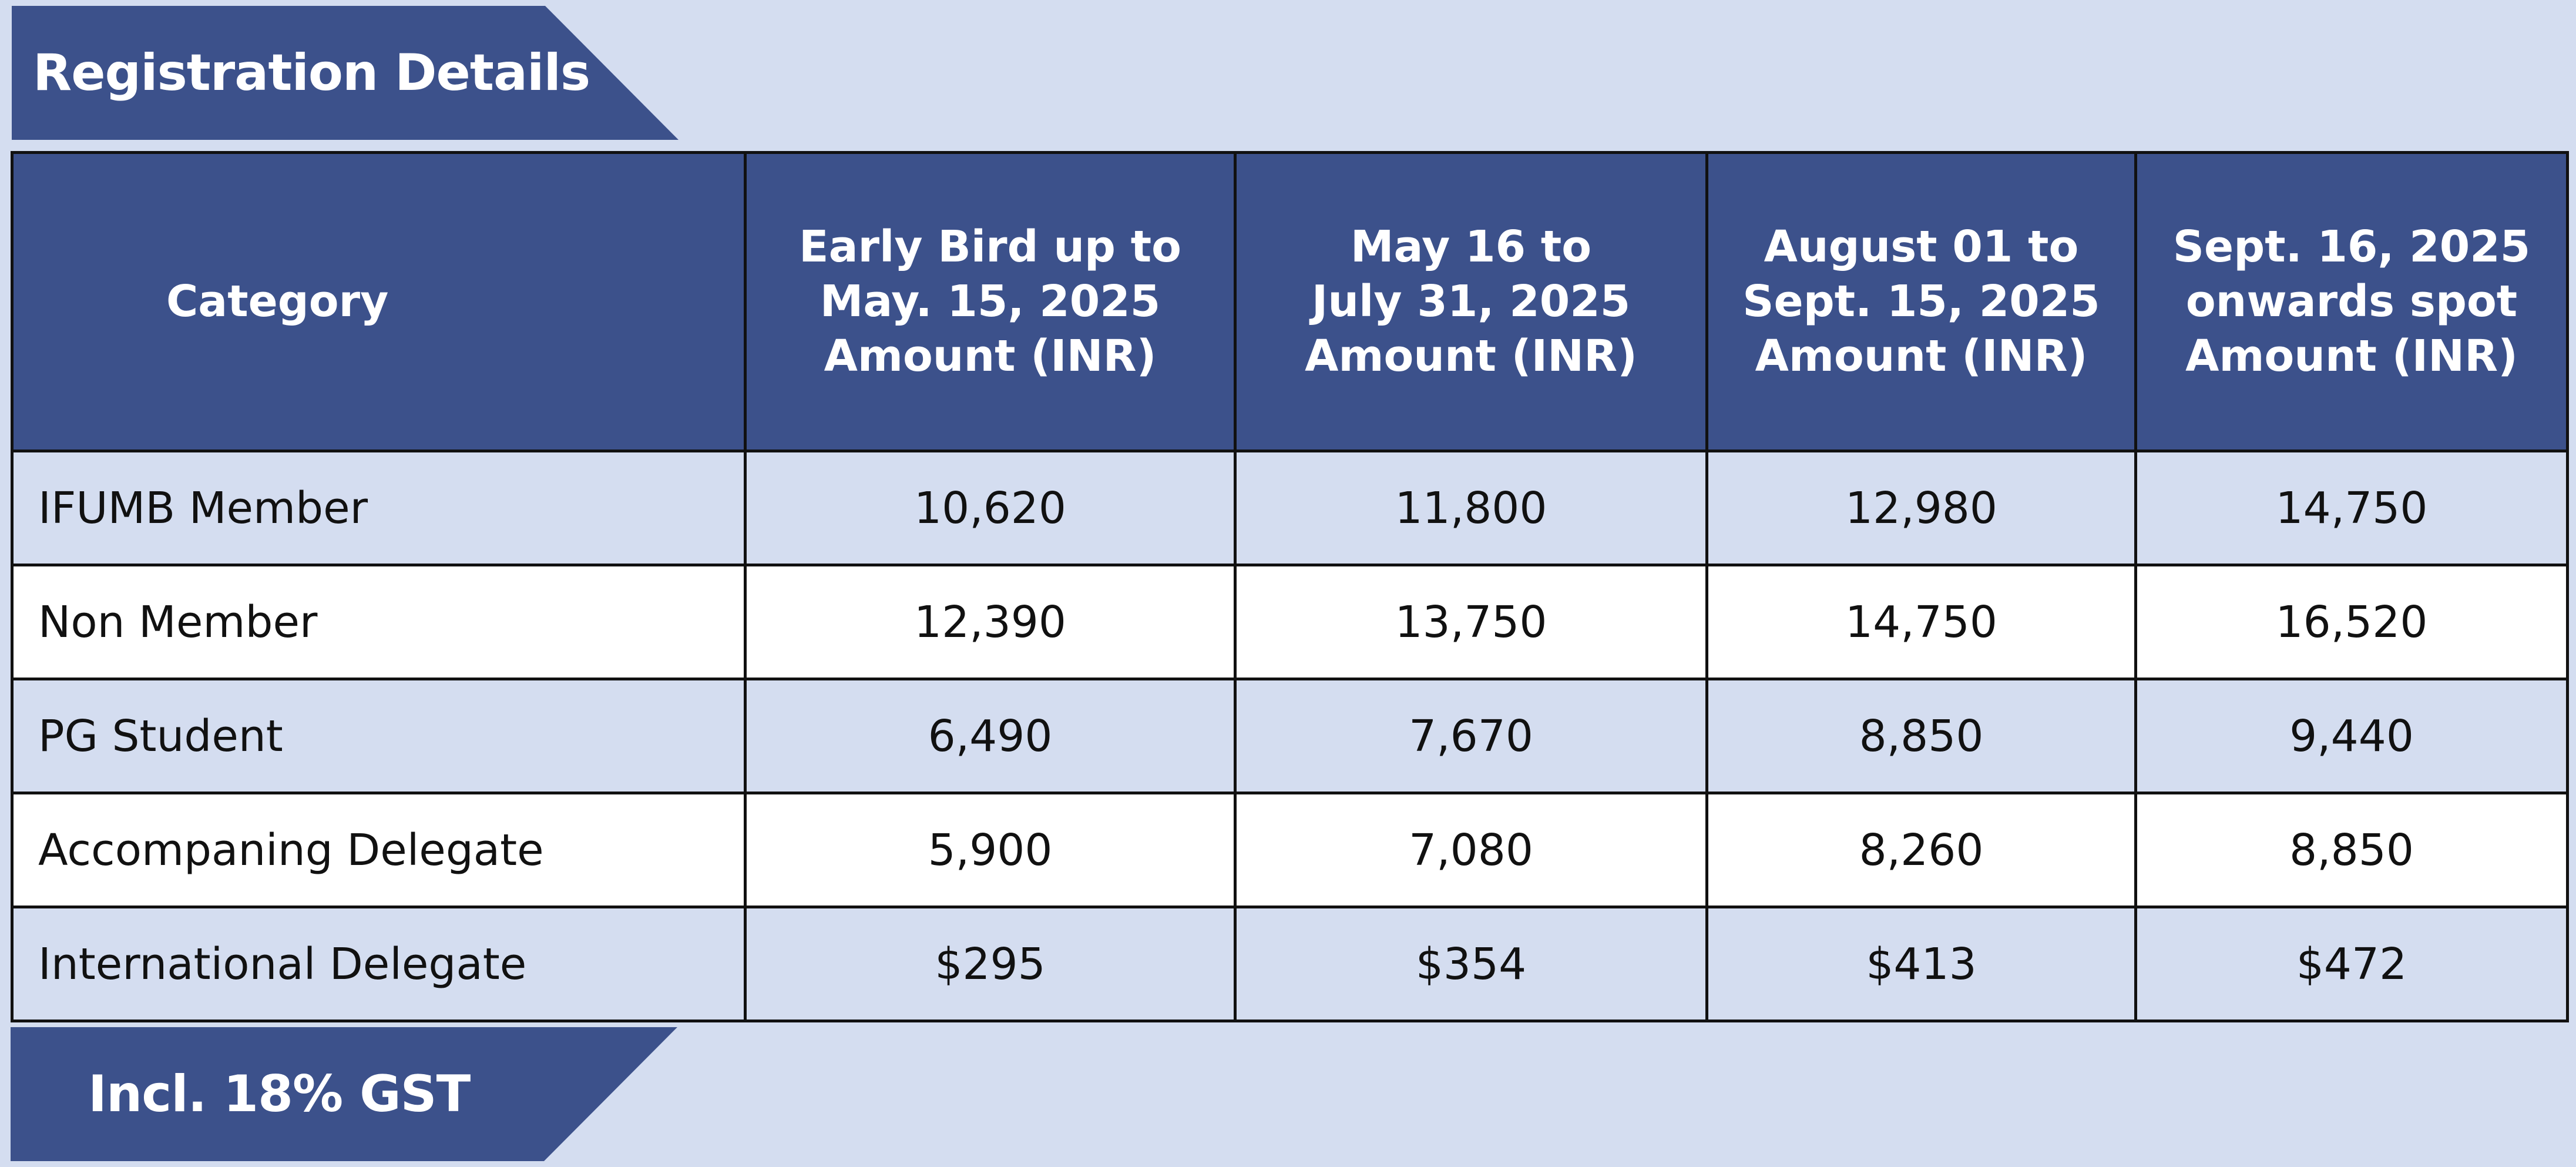 This screenshot has width=2576, height=1167. I want to click on gst-note-banner: Incl. 18% GST, so click(344, 1094).